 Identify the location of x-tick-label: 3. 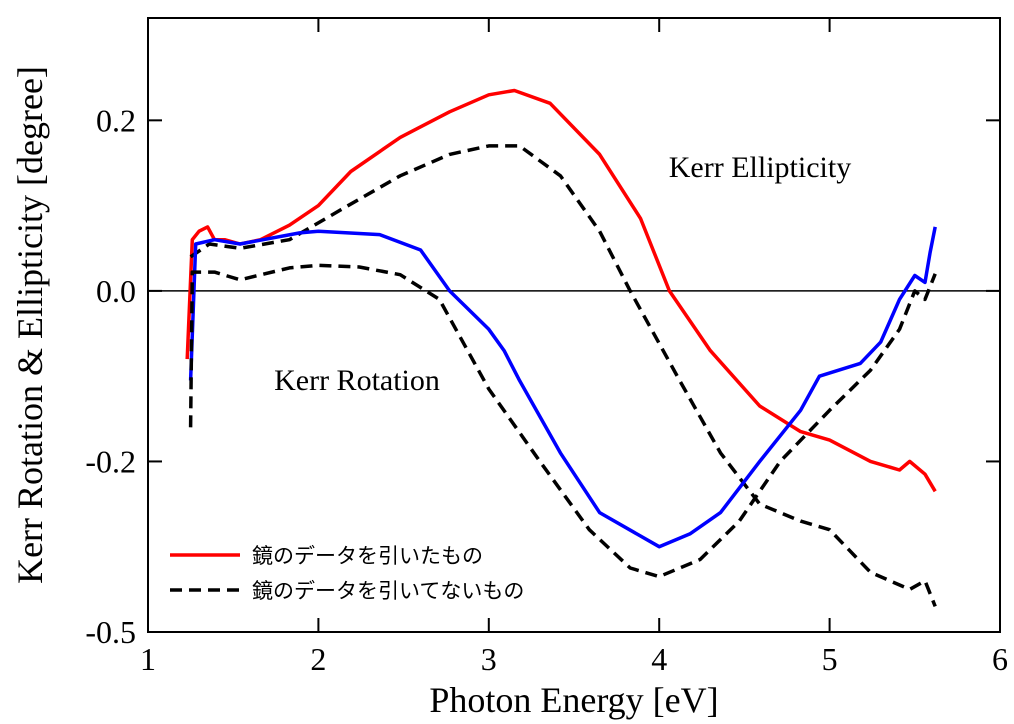
(489, 659).